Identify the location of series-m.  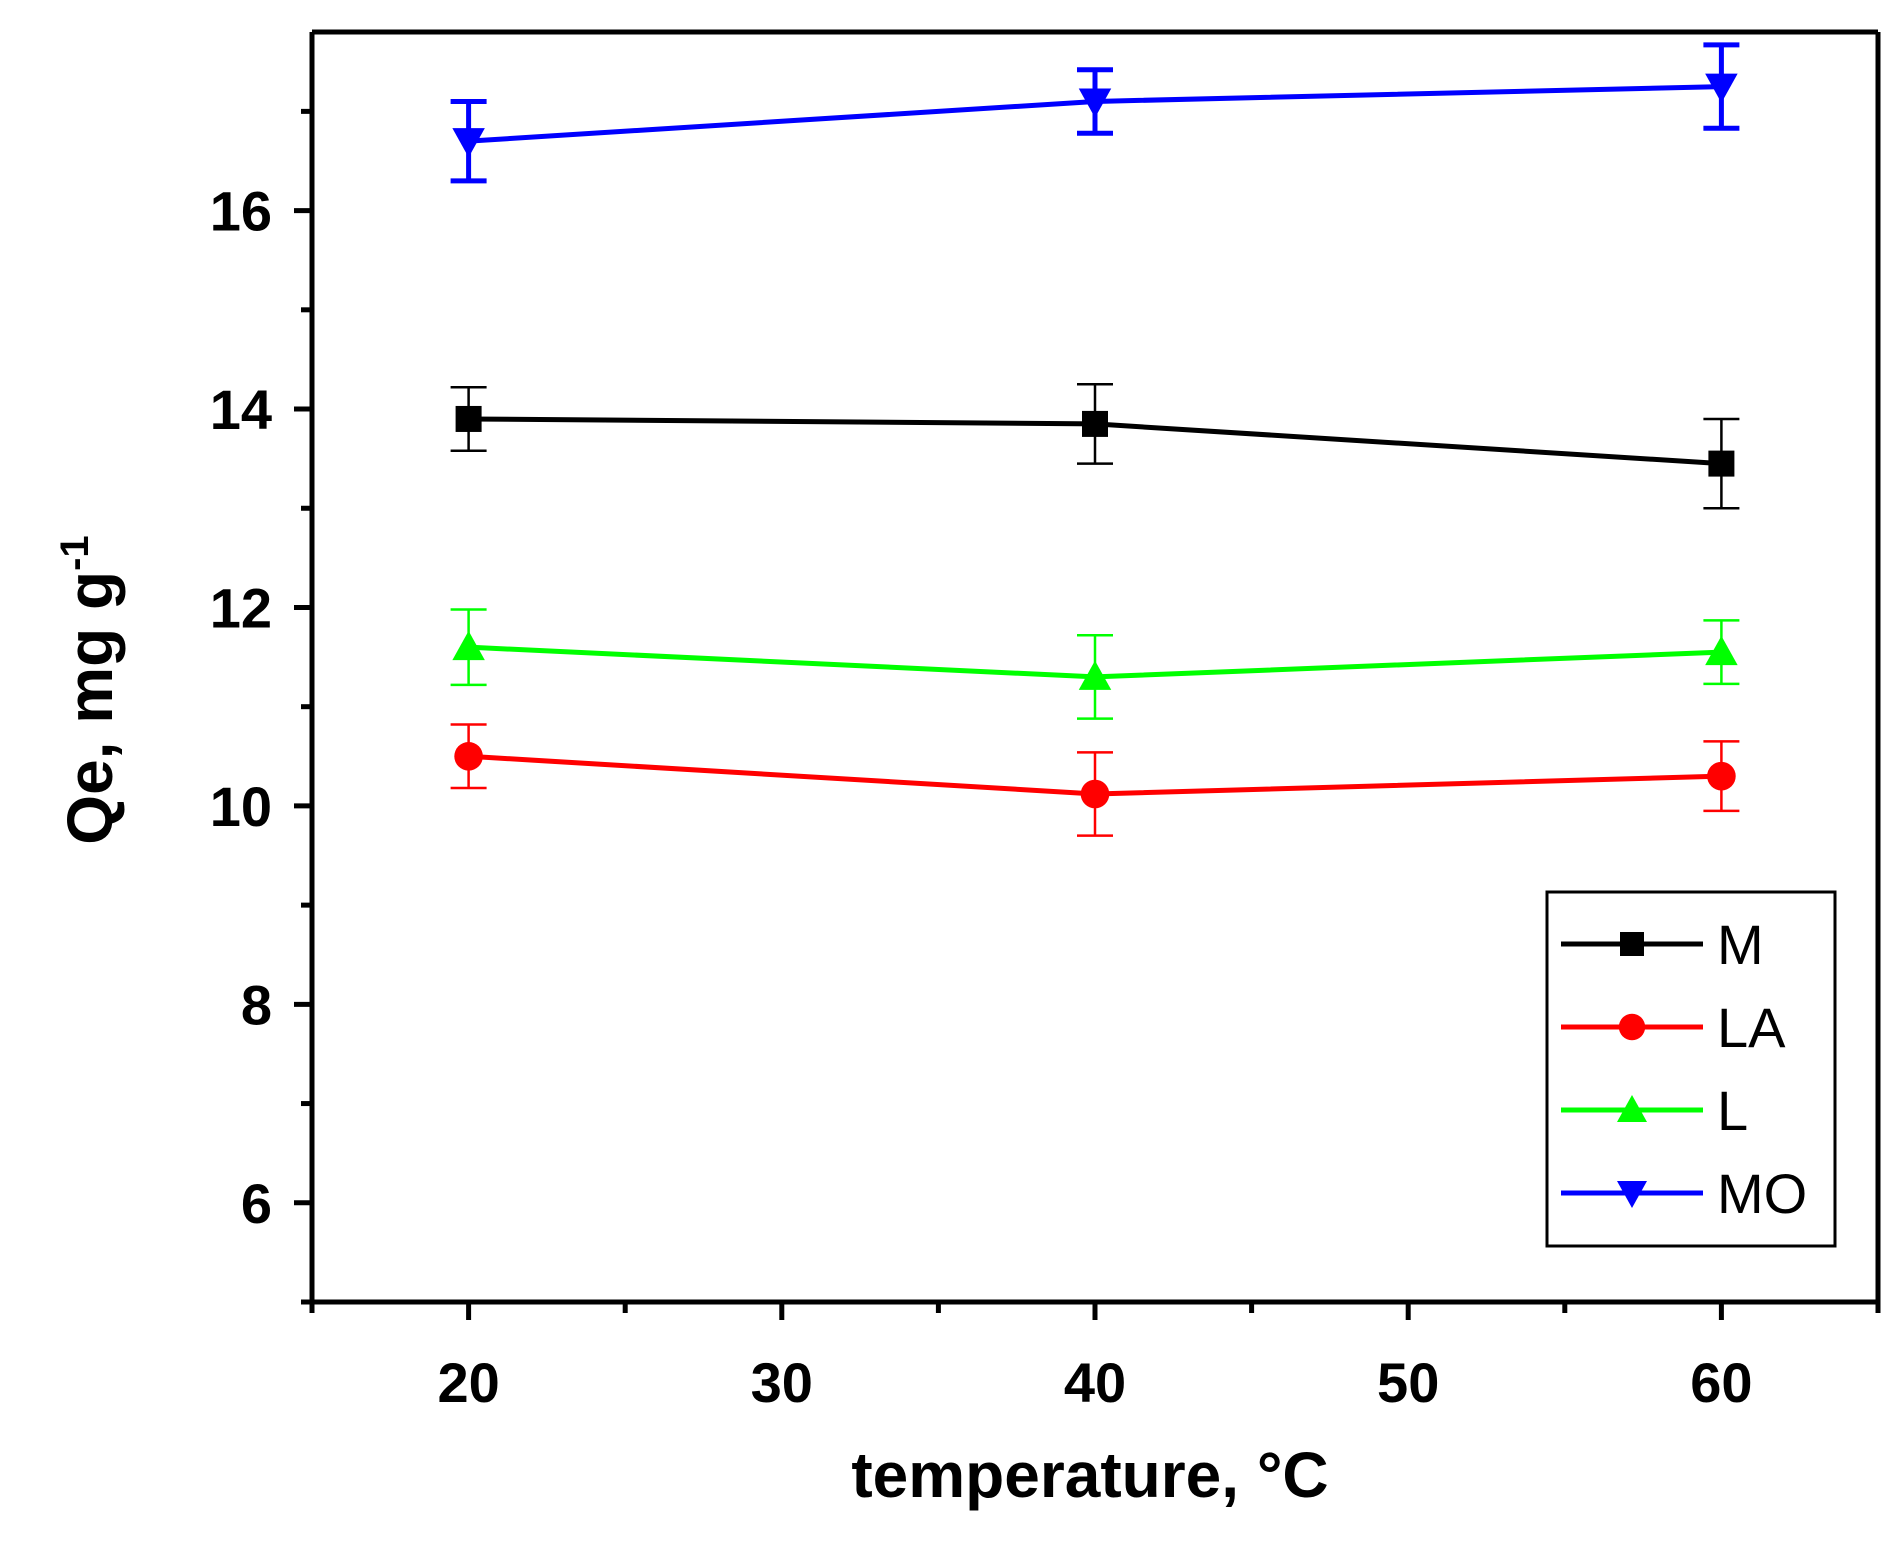
(1095, 446).